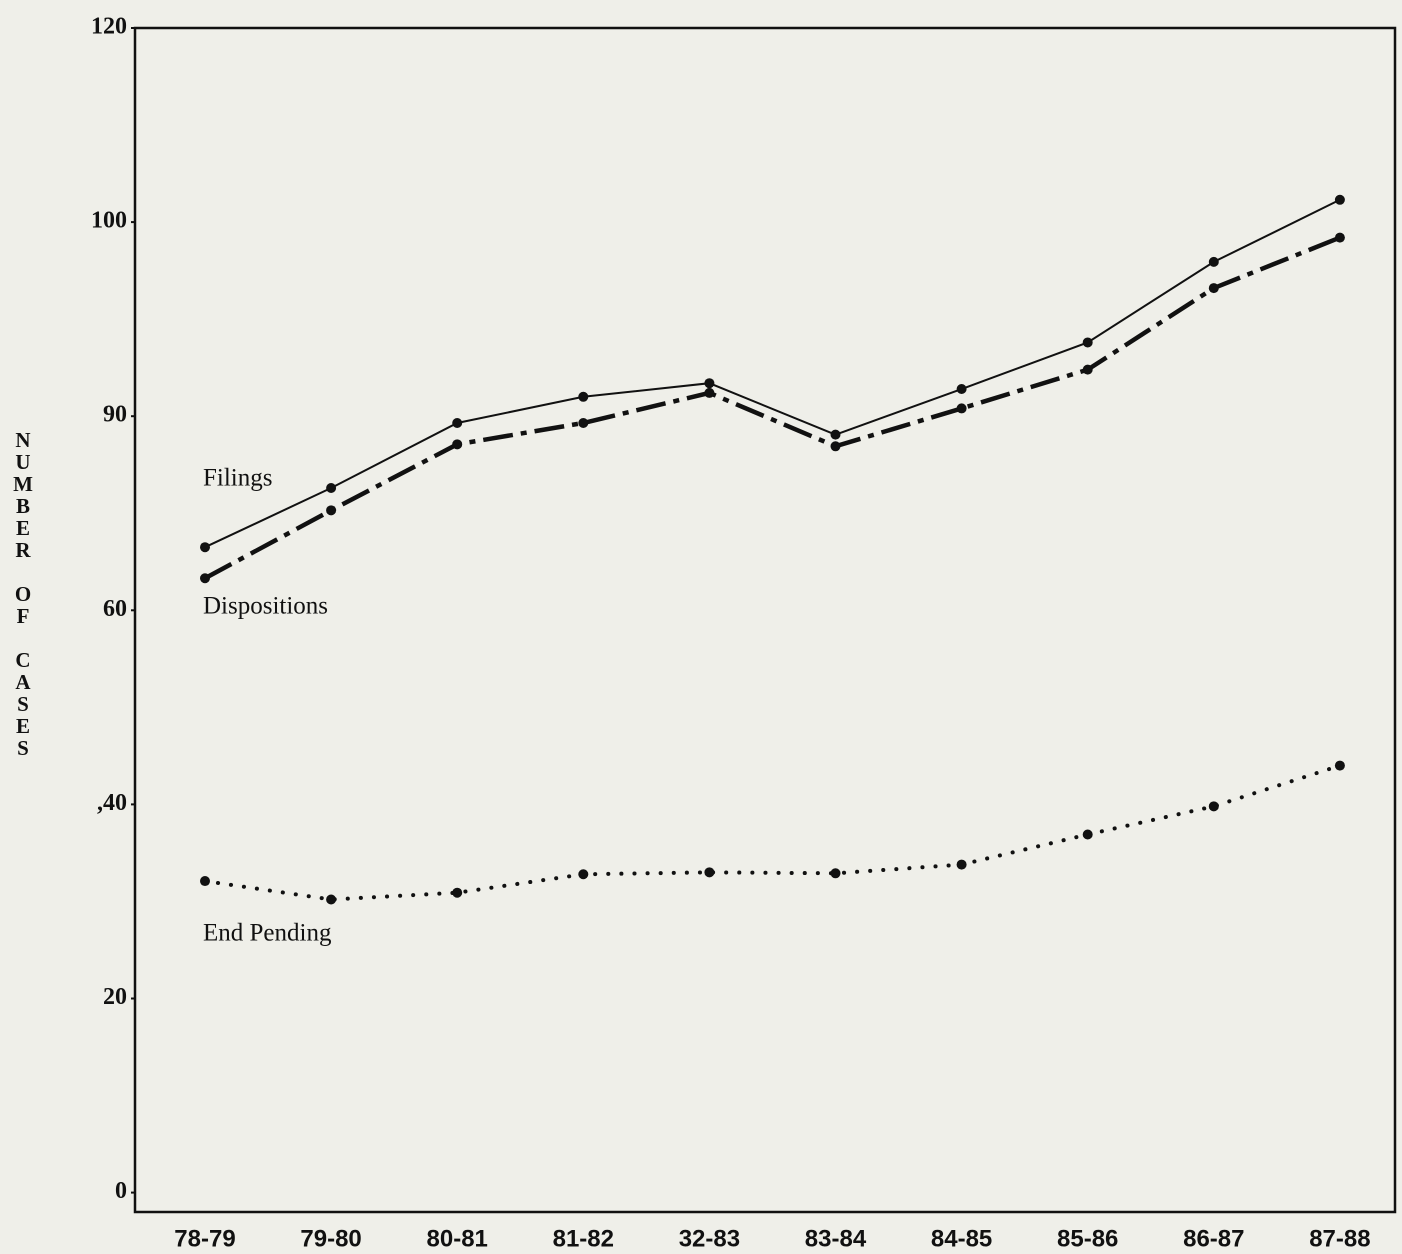 Image resolution: width=1402 pixels, height=1254 pixels. Describe the element at coordinates (237, 478) in the screenshot. I see `series-label: Filings` at that location.